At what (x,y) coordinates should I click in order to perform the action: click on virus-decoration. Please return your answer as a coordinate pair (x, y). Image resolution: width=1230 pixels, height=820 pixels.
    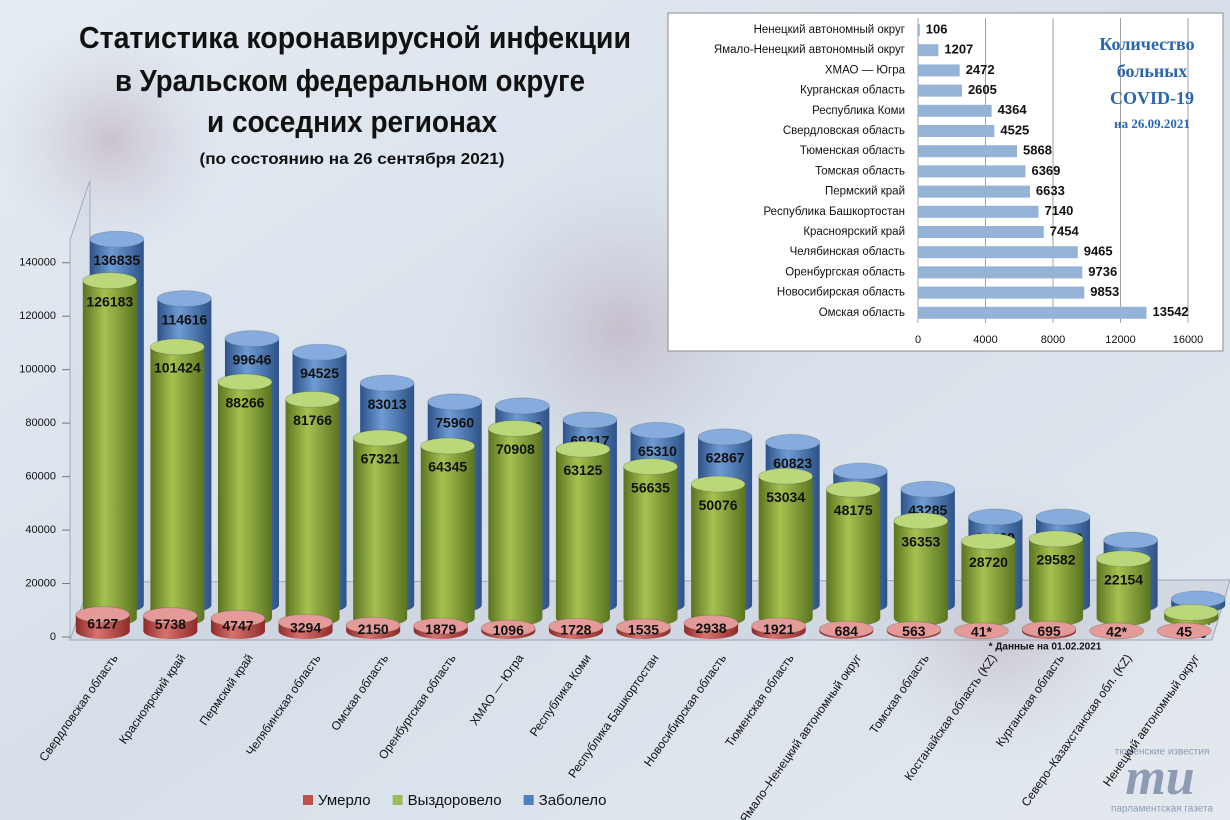
    Looking at the image, I should click on (115, 140).